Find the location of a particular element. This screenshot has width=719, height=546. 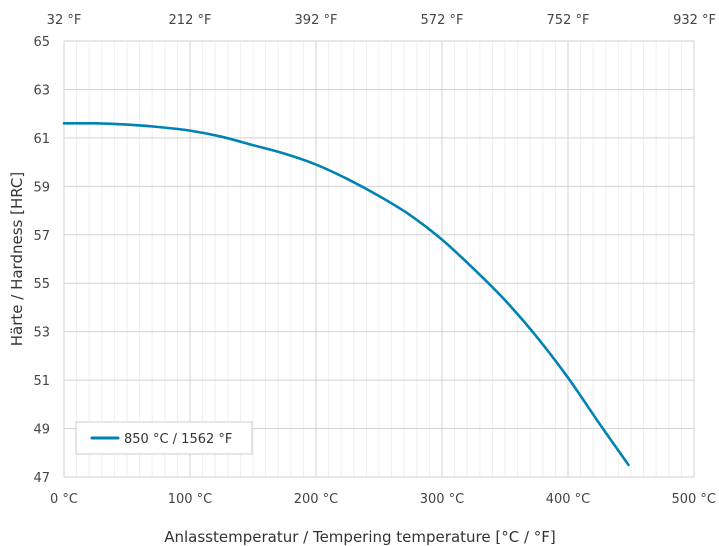

x-tick-label: 100 °C is located at coordinates (190, 499).